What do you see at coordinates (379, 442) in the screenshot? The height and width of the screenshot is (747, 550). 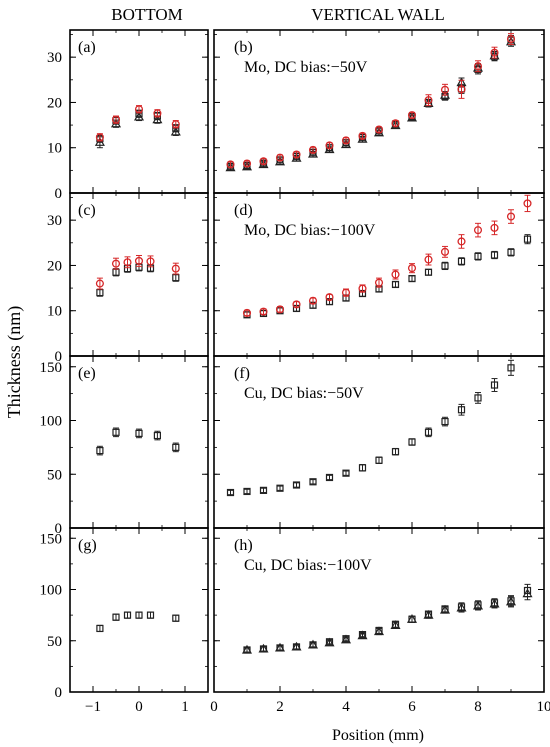 I see `panel-f: (f) Cu, DC bias:−50V` at bounding box center [379, 442].